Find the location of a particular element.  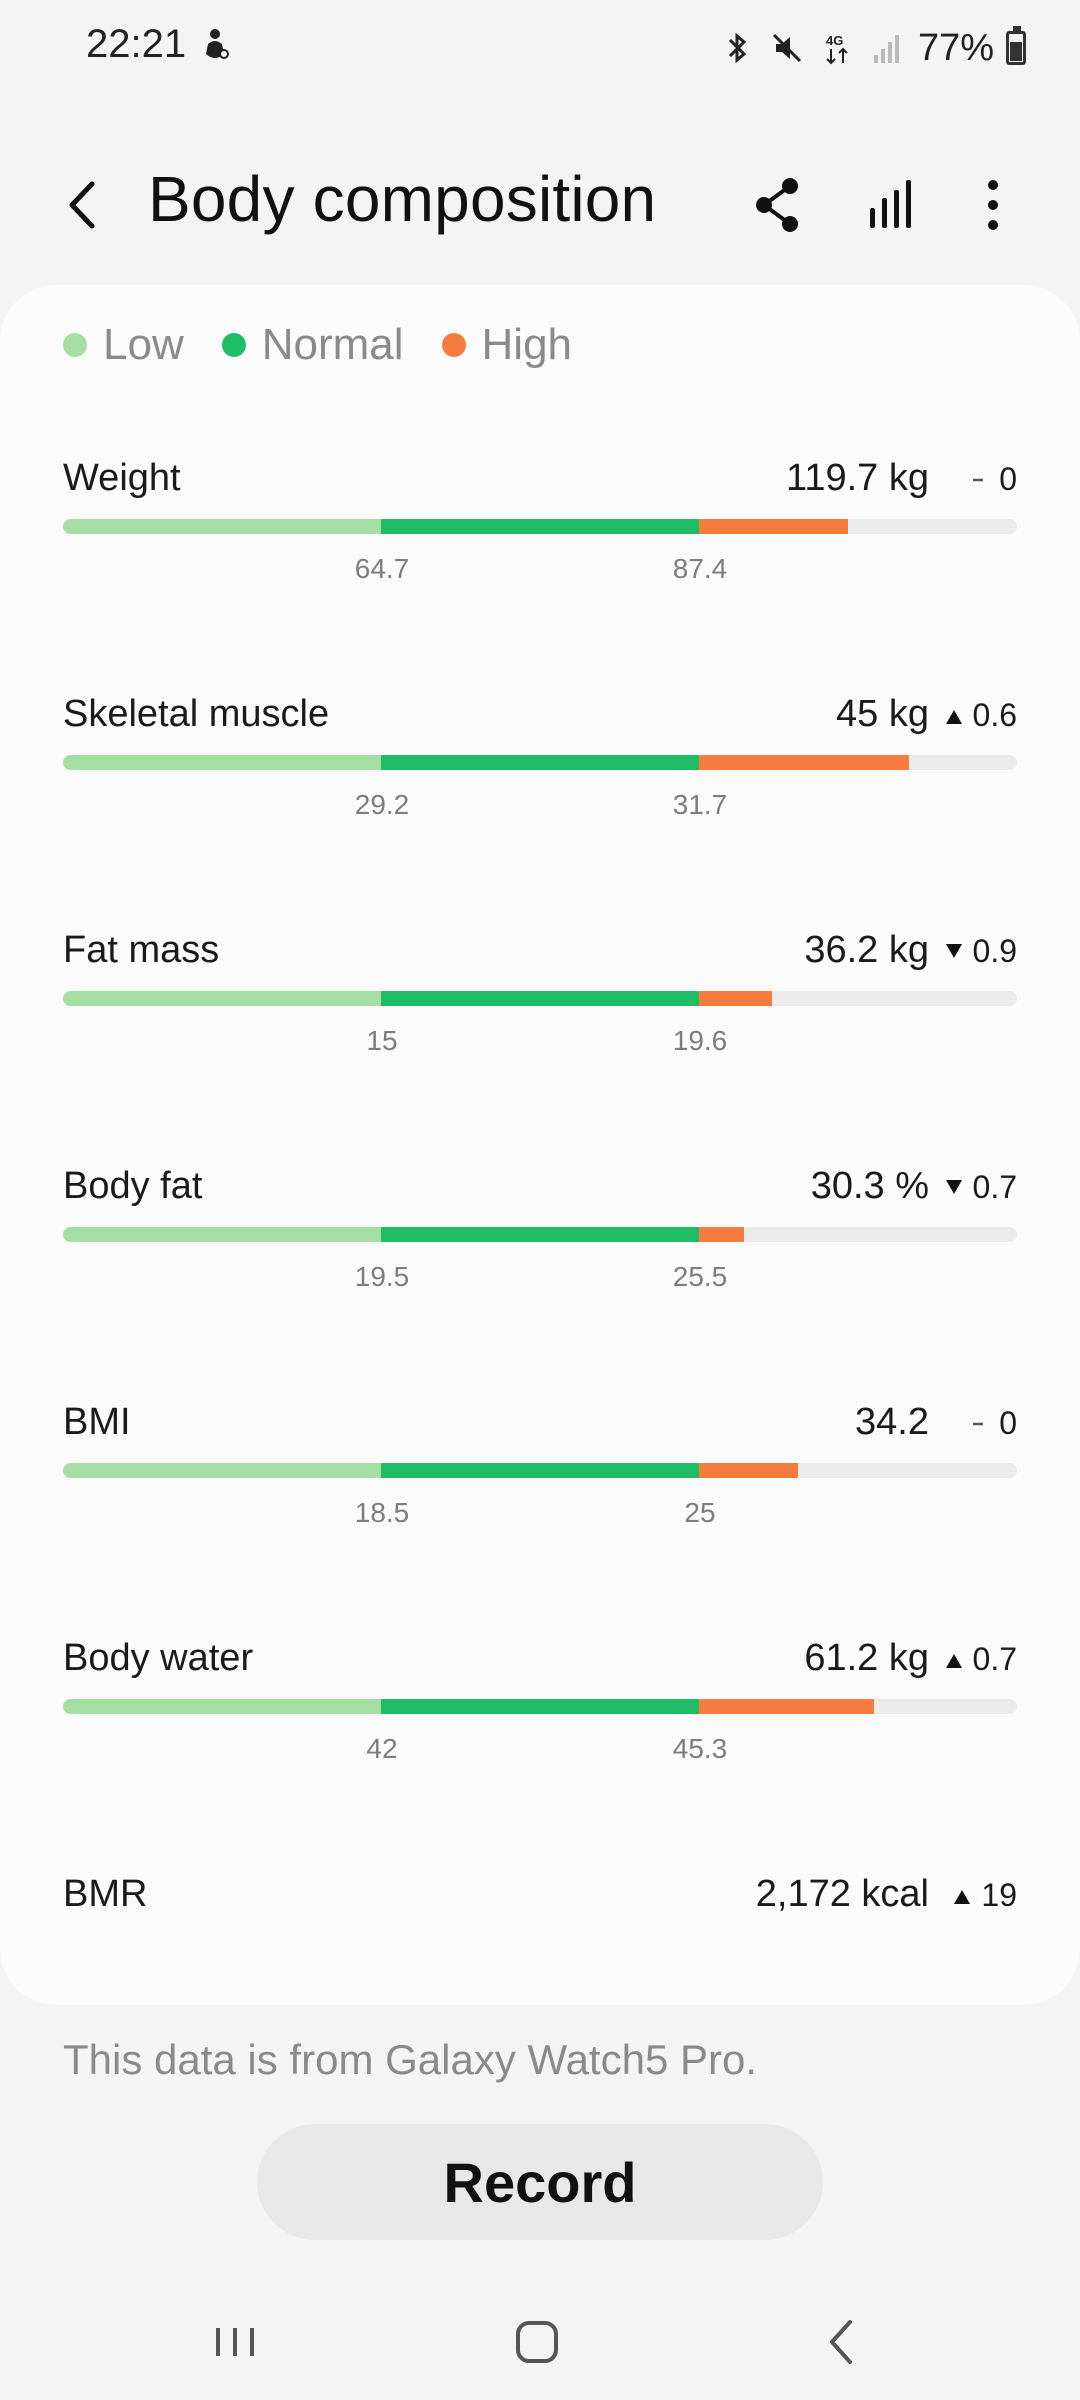

battery-icon is located at coordinates (1016, 45).